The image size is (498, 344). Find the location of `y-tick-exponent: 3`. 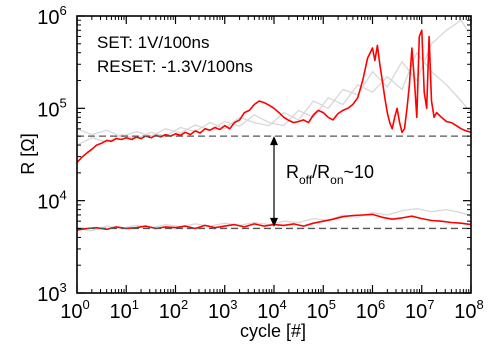

y-tick-exponent: 3 is located at coordinates (63, 287).